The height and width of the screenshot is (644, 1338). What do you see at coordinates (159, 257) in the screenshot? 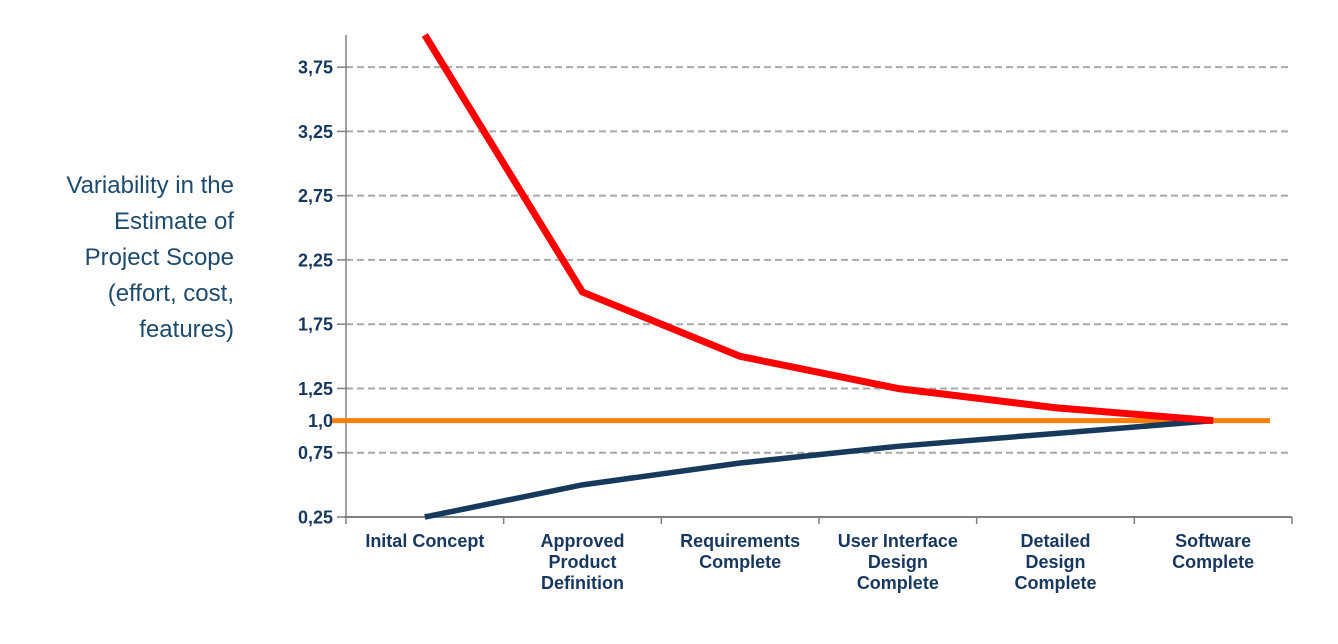
I see `y-axis-title-line: Project Scope` at bounding box center [159, 257].